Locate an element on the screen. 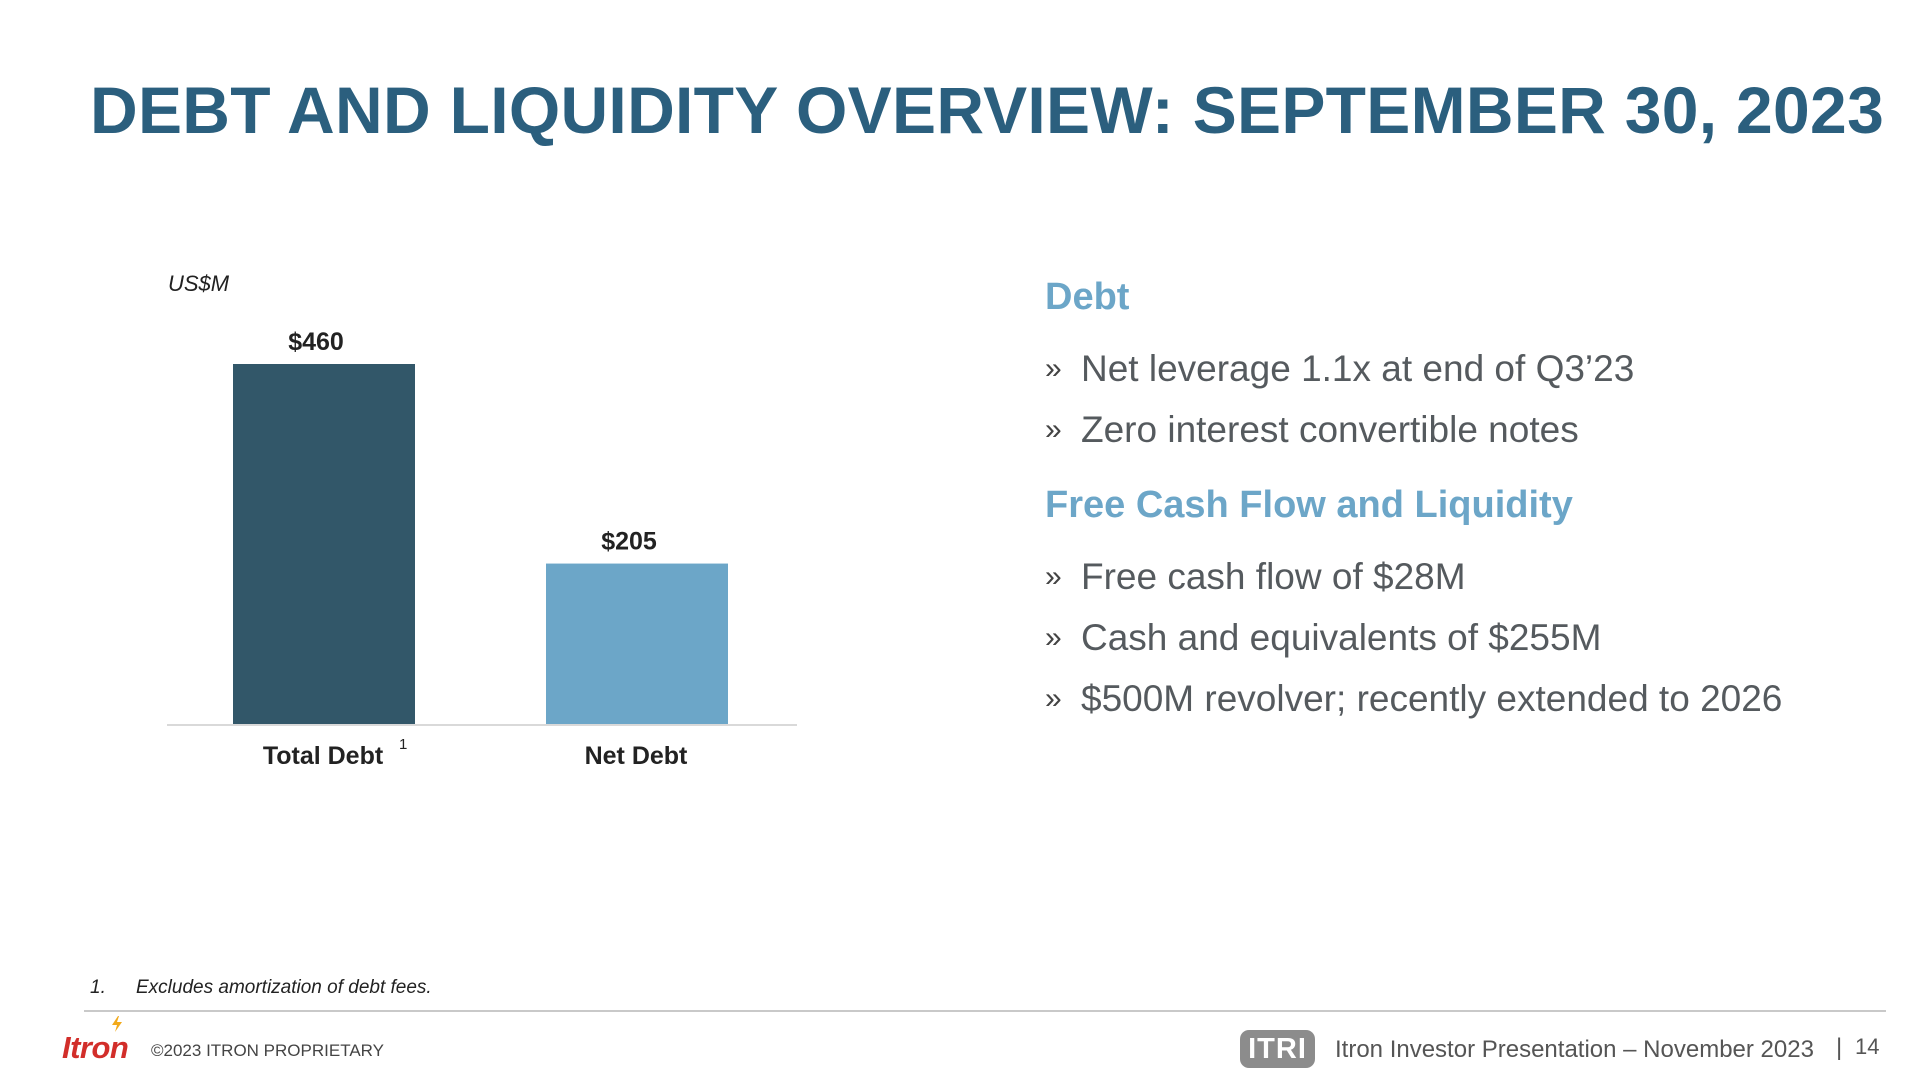  data-label: $205 is located at coordinates (629, 542).